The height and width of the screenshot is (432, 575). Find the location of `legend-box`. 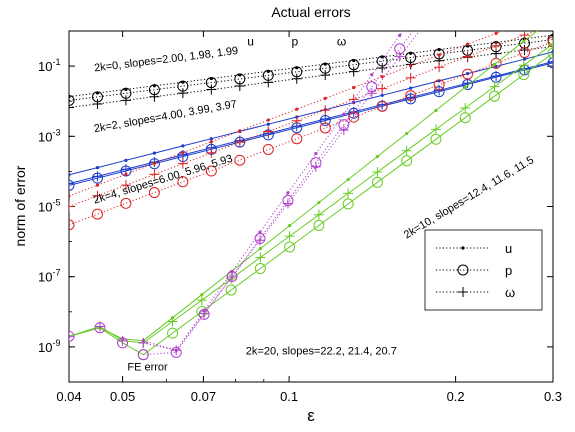

legend-box is located at coordinates (483, 270).